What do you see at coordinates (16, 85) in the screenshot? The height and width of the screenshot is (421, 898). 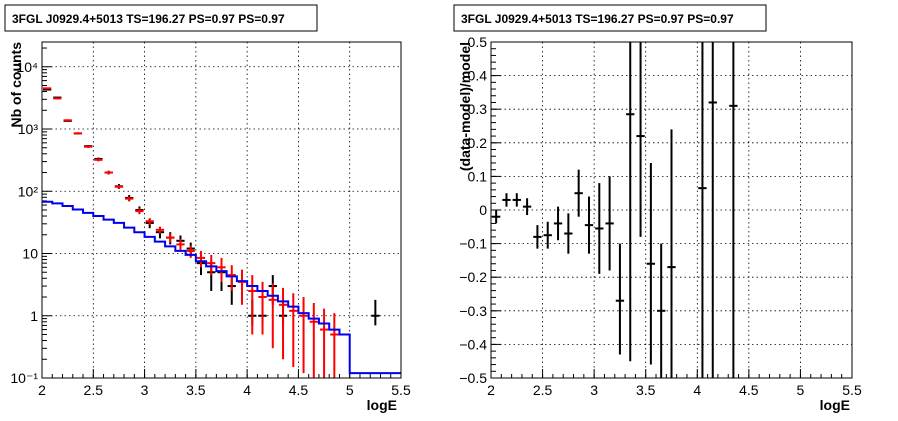 I see `left-y-axis-title: Nb of counts` at bounding box center [16, 85].